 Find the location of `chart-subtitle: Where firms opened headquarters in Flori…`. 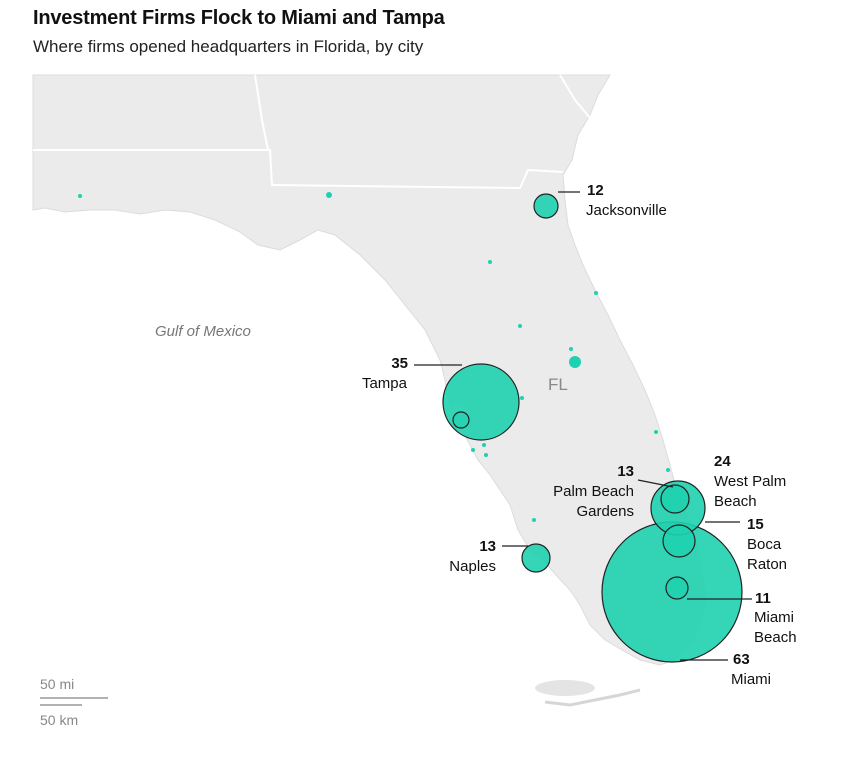

chart-subtitle: Where firms opened headquarters in Flori… is located at coordinates (228, 46).